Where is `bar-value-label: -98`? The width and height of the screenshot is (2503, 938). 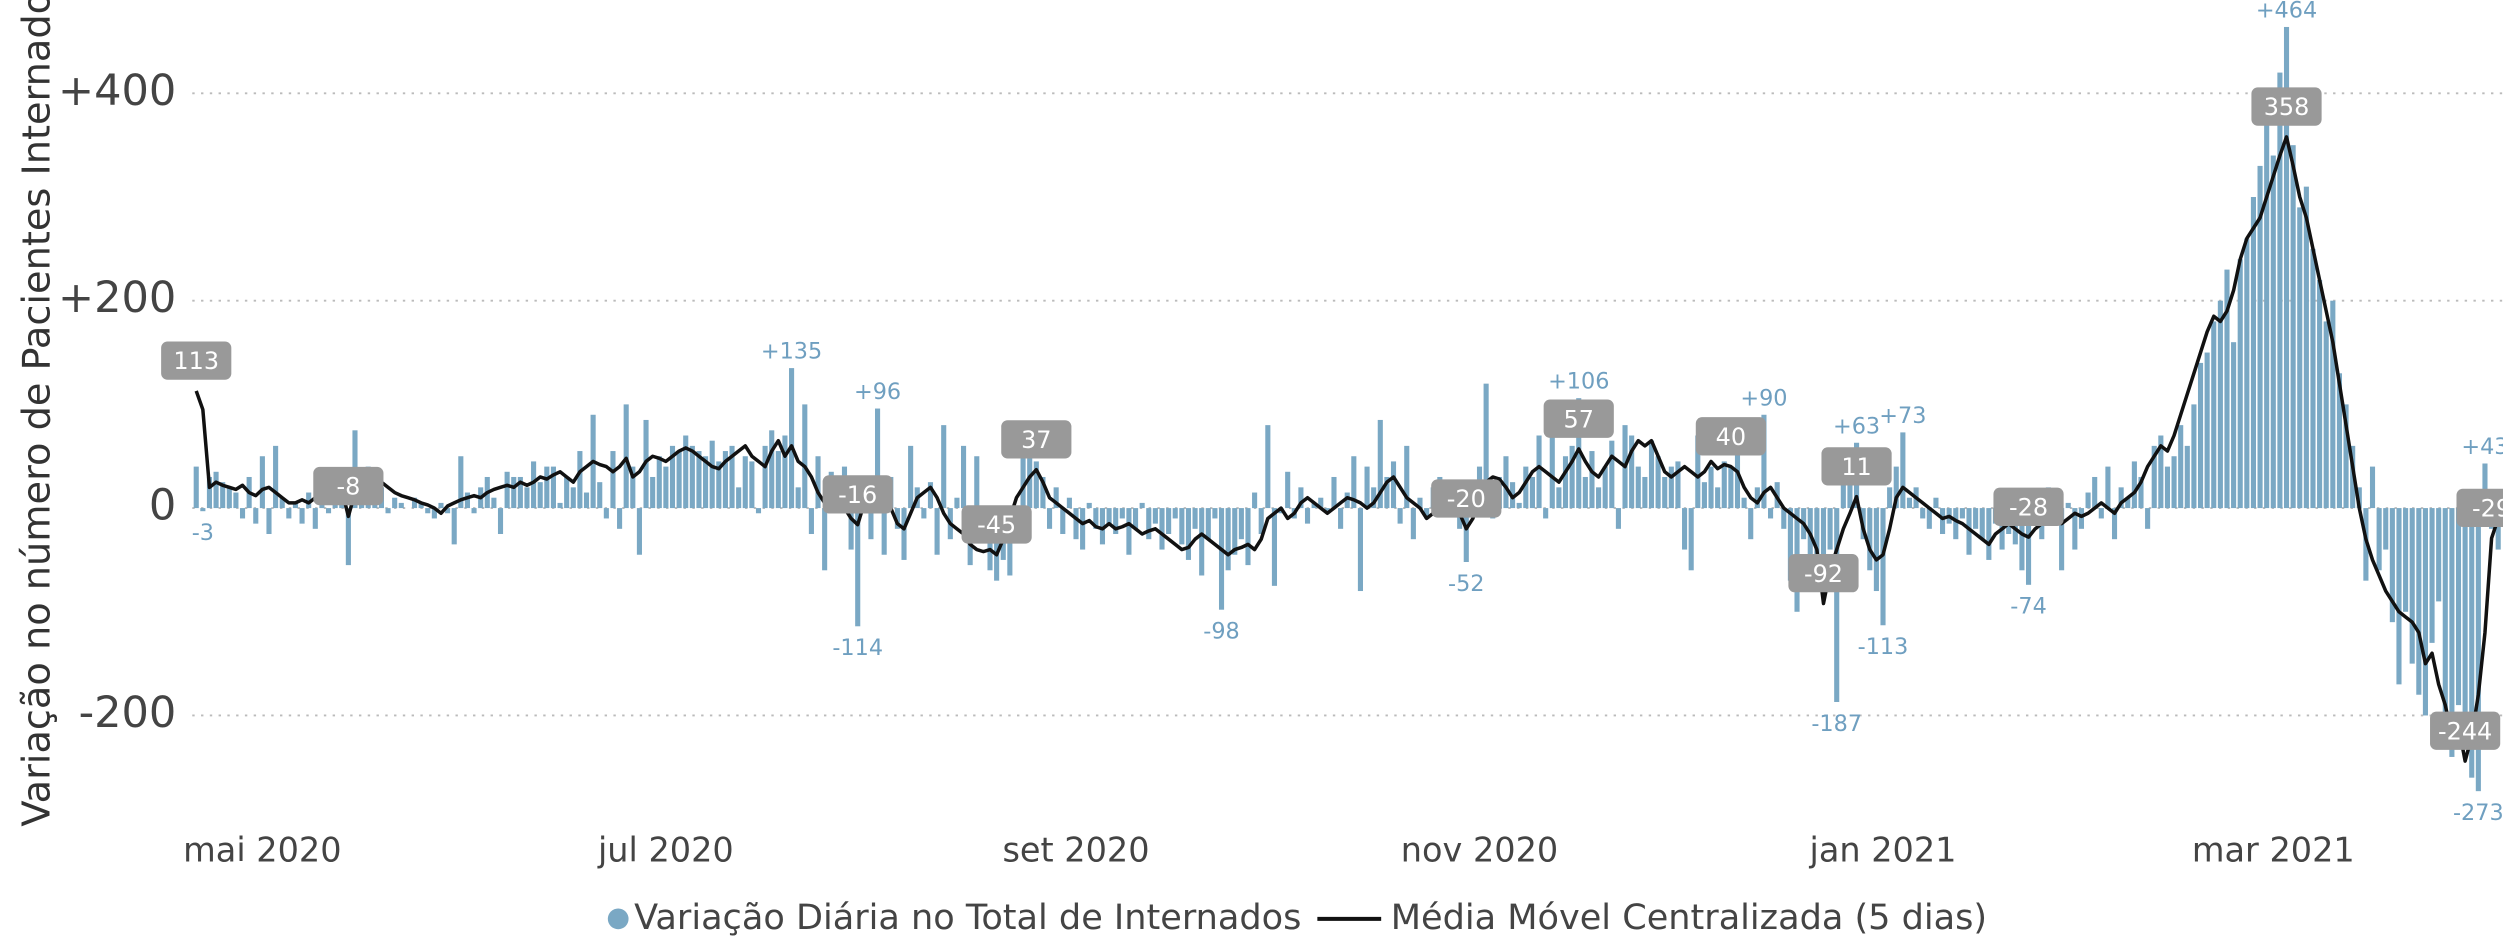
bar-value-label: -98 is located at coordinates (1221, 632).